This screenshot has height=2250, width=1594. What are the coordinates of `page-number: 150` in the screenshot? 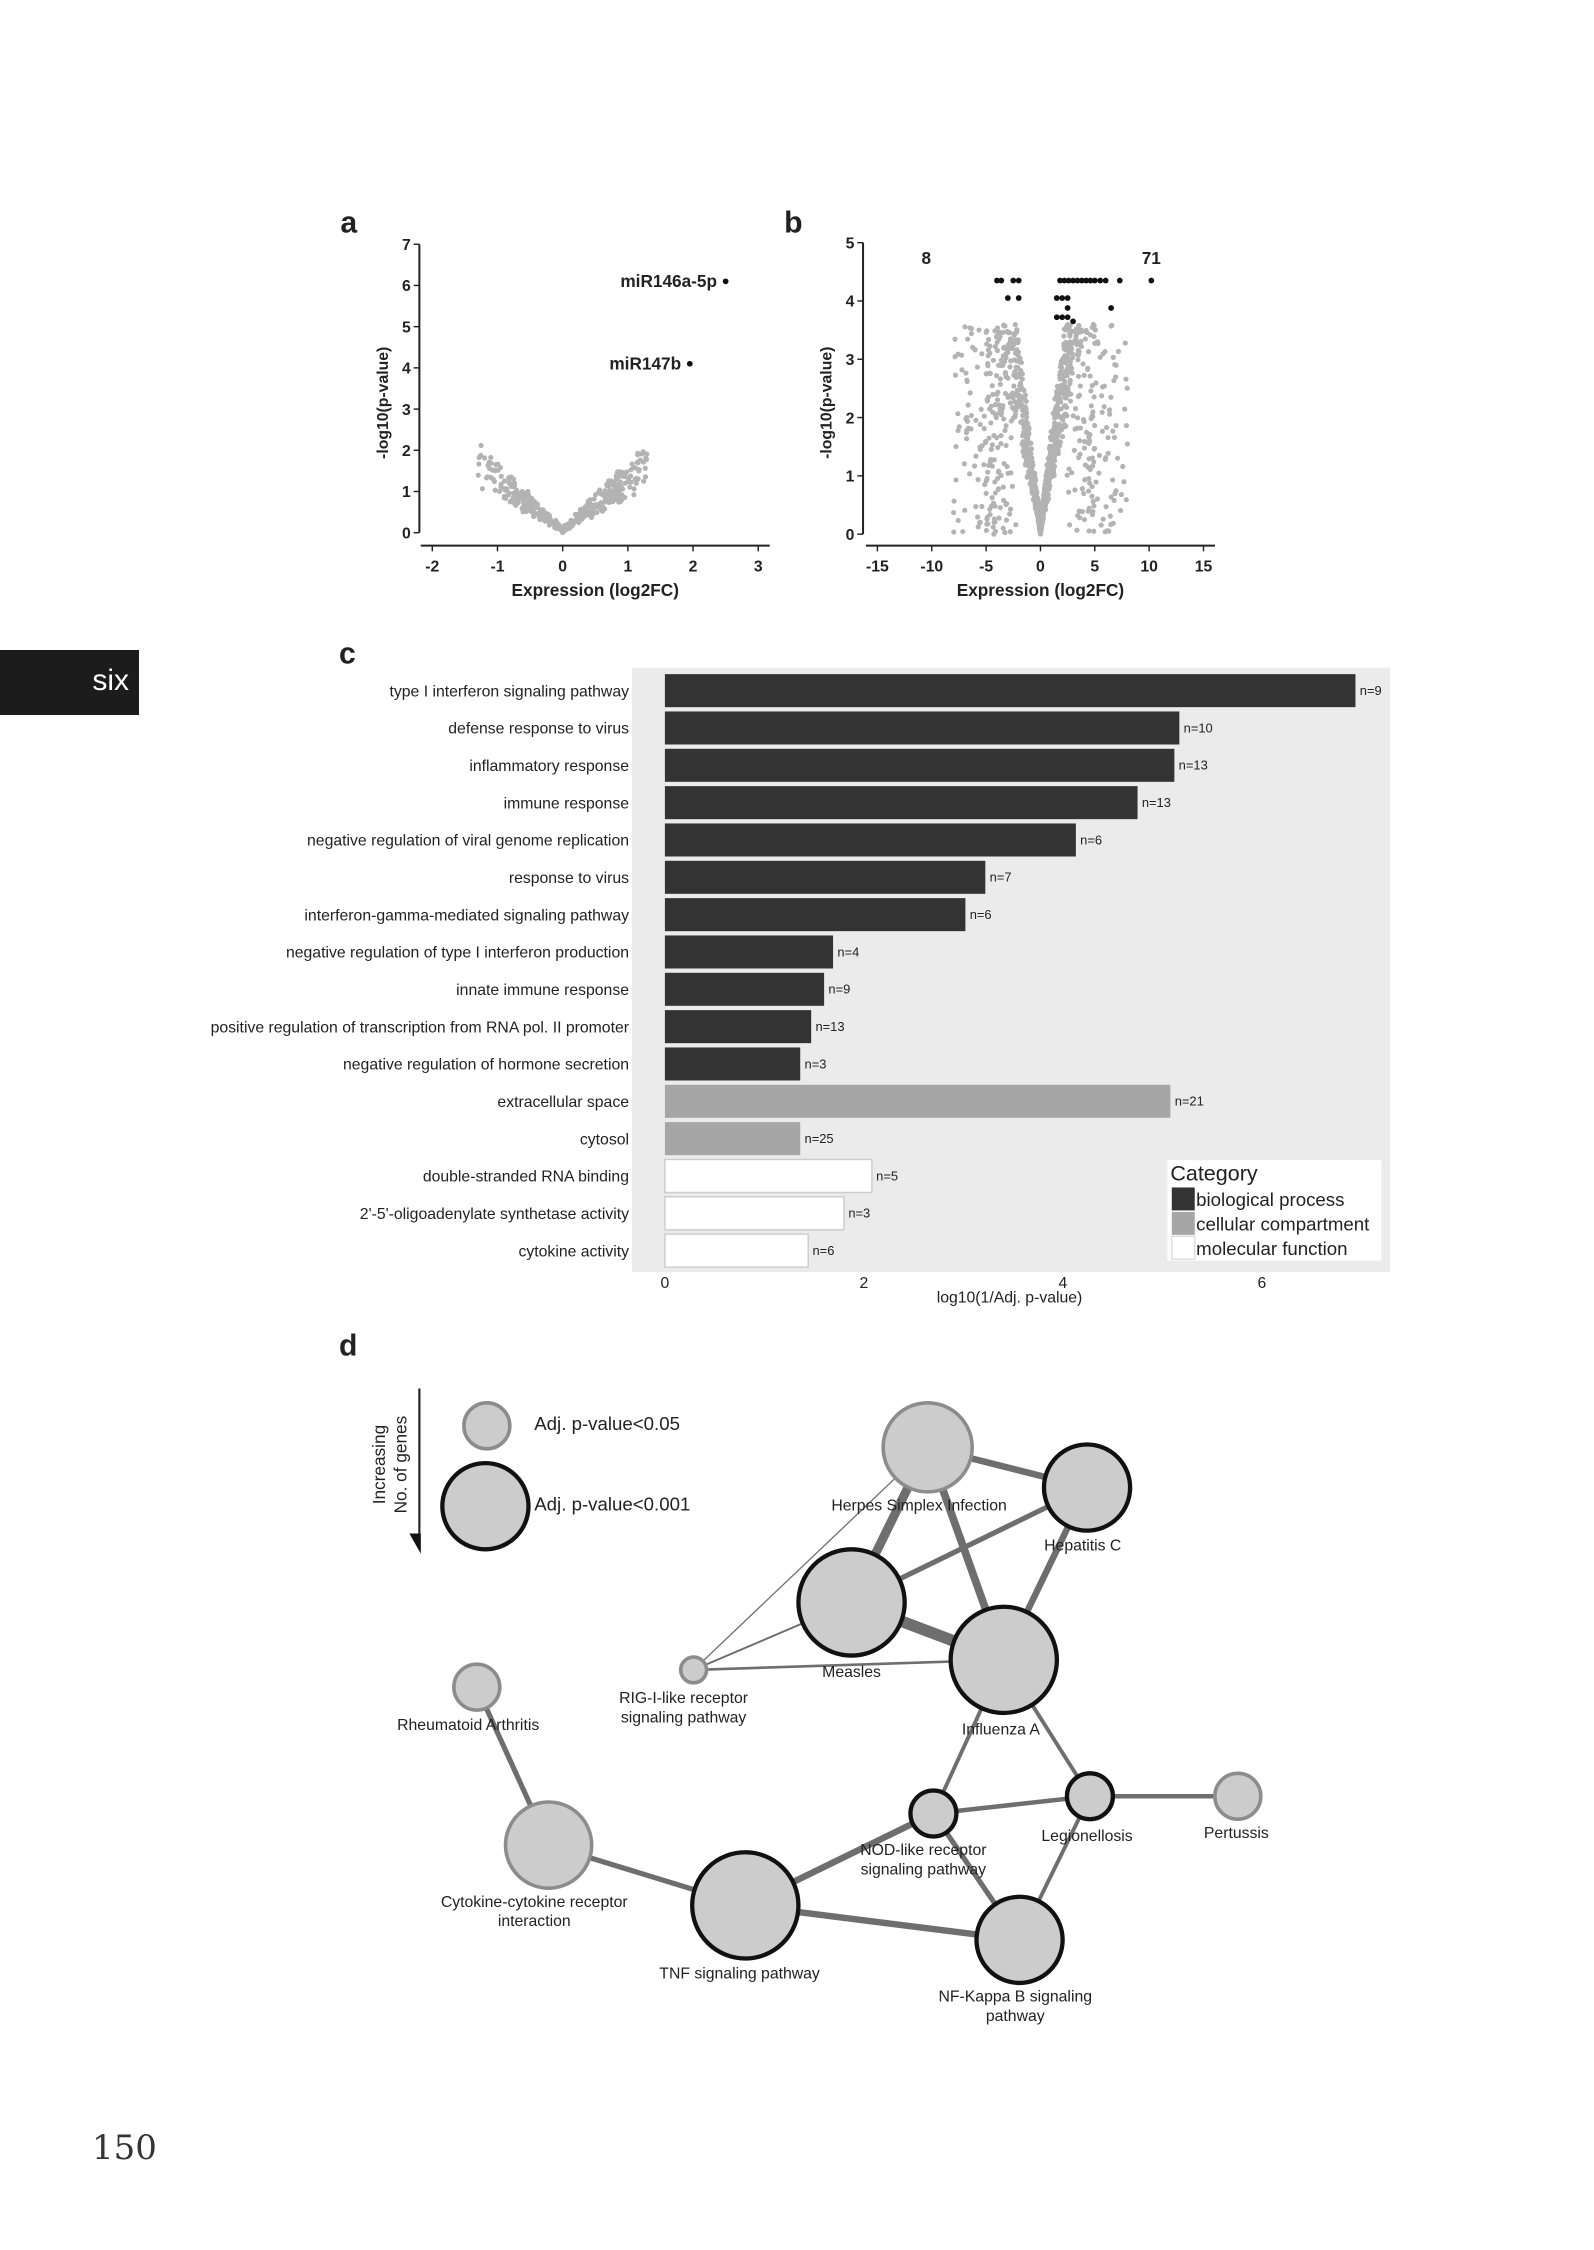 It's located at (124, 2148).